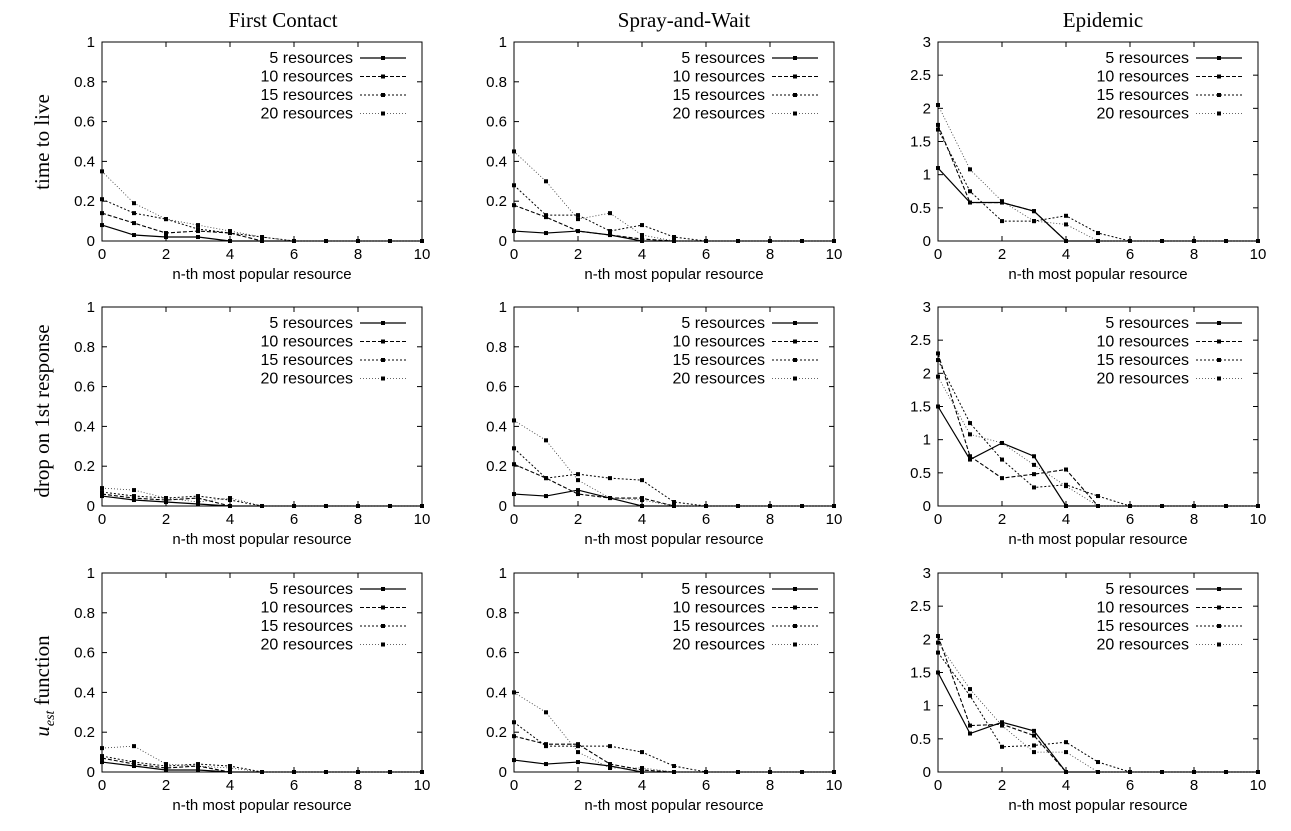 This screenshot has height=831, width=1291. What do you see at coordinates (927, 639) in the screenshot?
I see `y-tick-label: 2` at bounding box center [927, 639].